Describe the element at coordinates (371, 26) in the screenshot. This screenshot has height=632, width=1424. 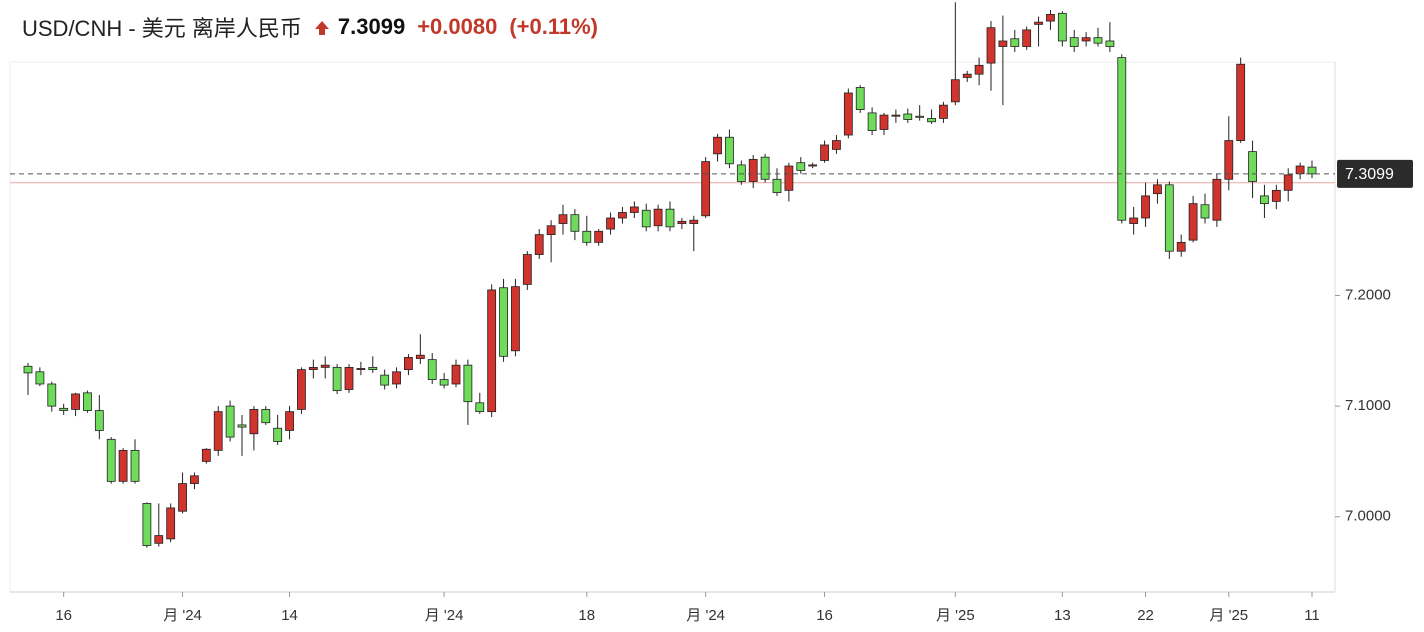
I see `price-value: 7.3099` at that location.